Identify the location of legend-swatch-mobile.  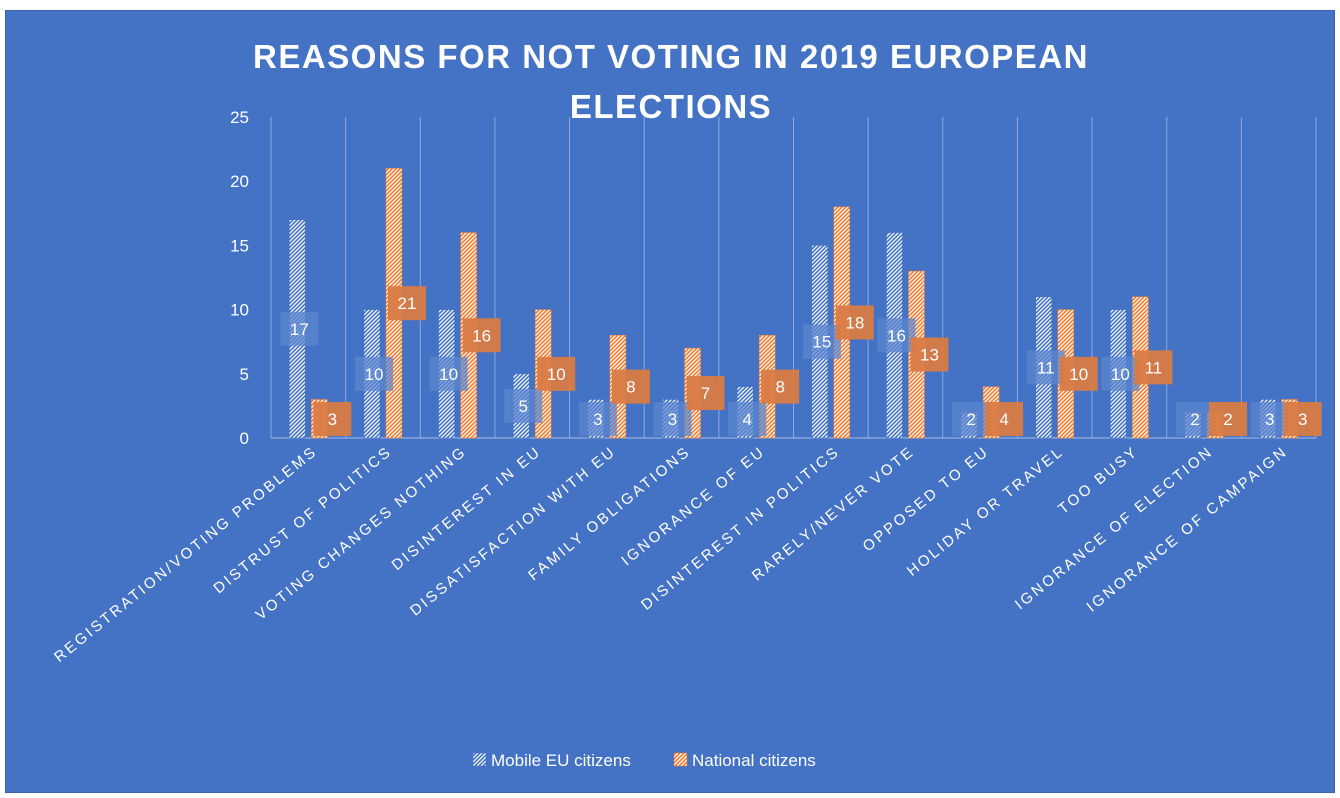
(479, 759).